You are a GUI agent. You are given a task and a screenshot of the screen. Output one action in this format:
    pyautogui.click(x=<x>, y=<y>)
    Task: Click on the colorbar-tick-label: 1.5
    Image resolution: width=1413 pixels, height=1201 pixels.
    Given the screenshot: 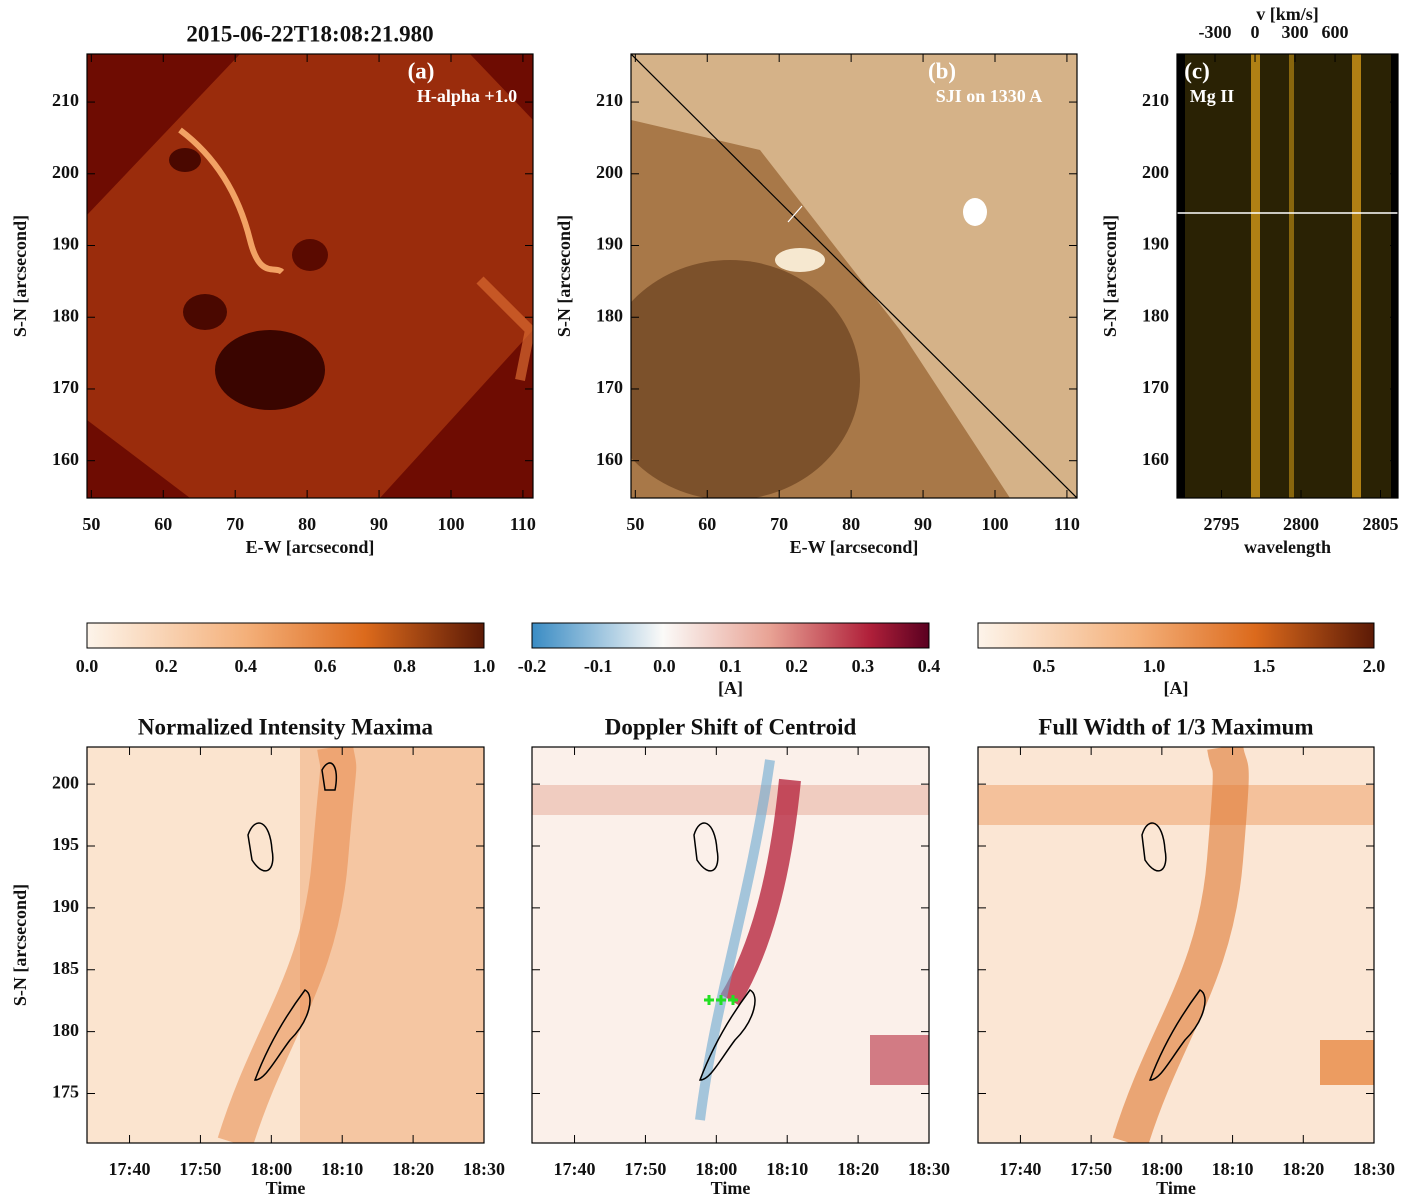 What is the action you would take?
    pyautogui.click(x=1264, y=666)
    